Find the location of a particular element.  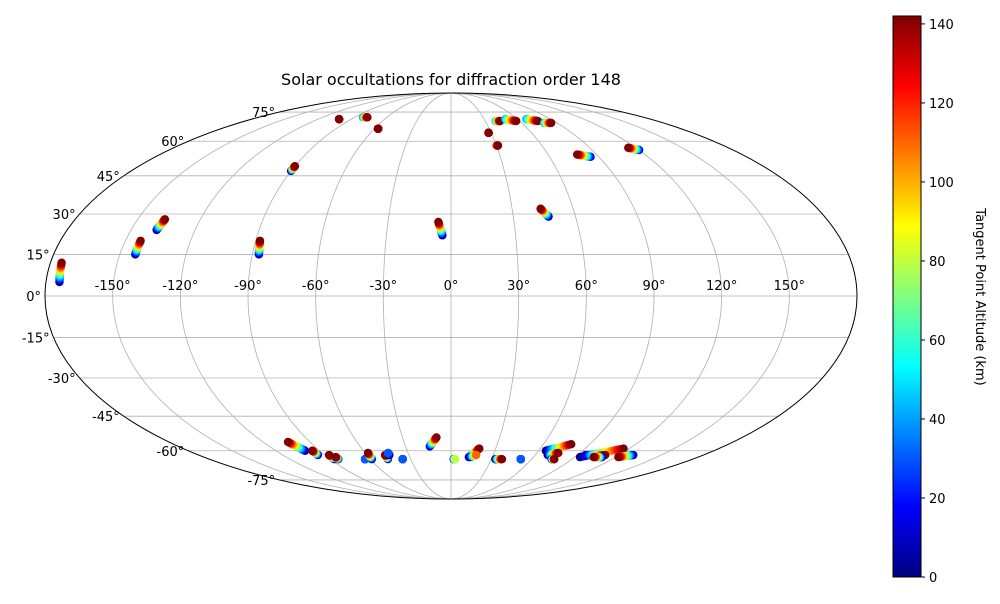

latitude-tick-label: 45° is located at coordinates (108, 177).